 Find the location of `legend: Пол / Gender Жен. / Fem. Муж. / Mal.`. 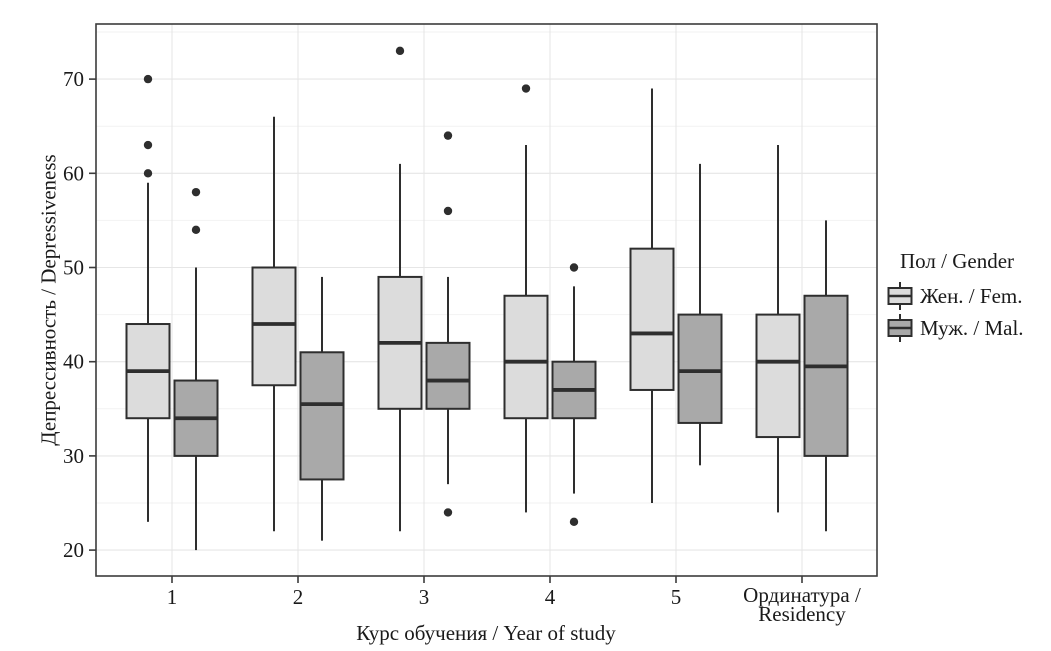

legend: Пол / Gender Жен. / Fem. Муж. / Mal. is located at coordinates (955, 297).